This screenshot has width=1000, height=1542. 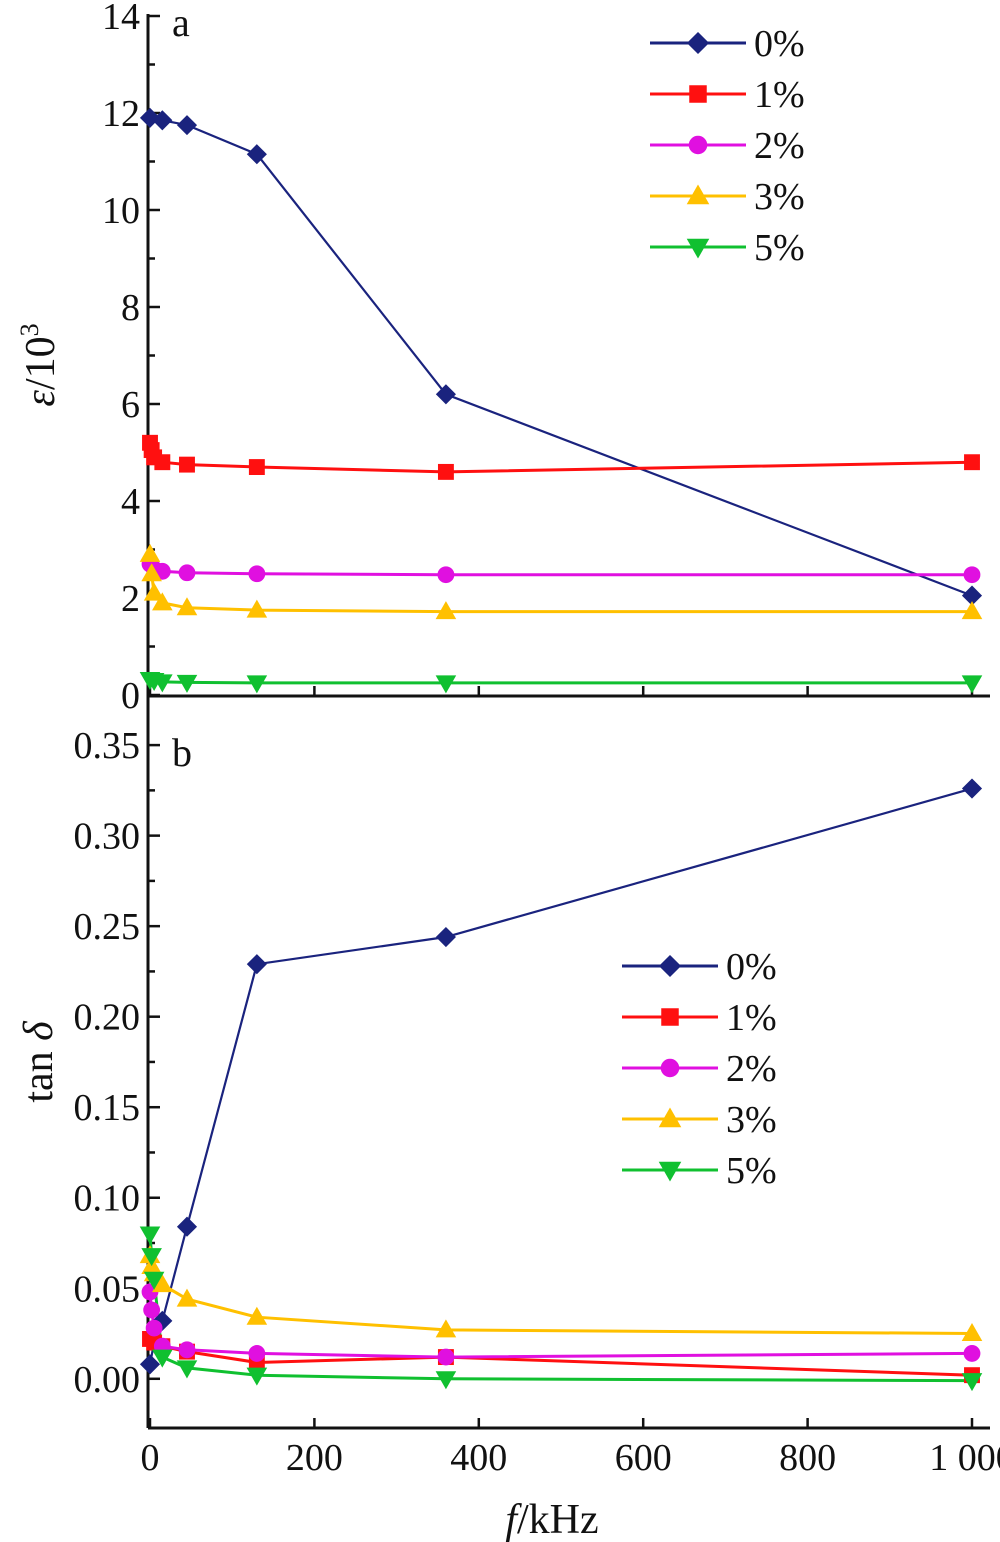 What do you see at coordinates (181, 22) in the screenshot?
I see `panel-a-label: a` at bounding box center [181, 22].